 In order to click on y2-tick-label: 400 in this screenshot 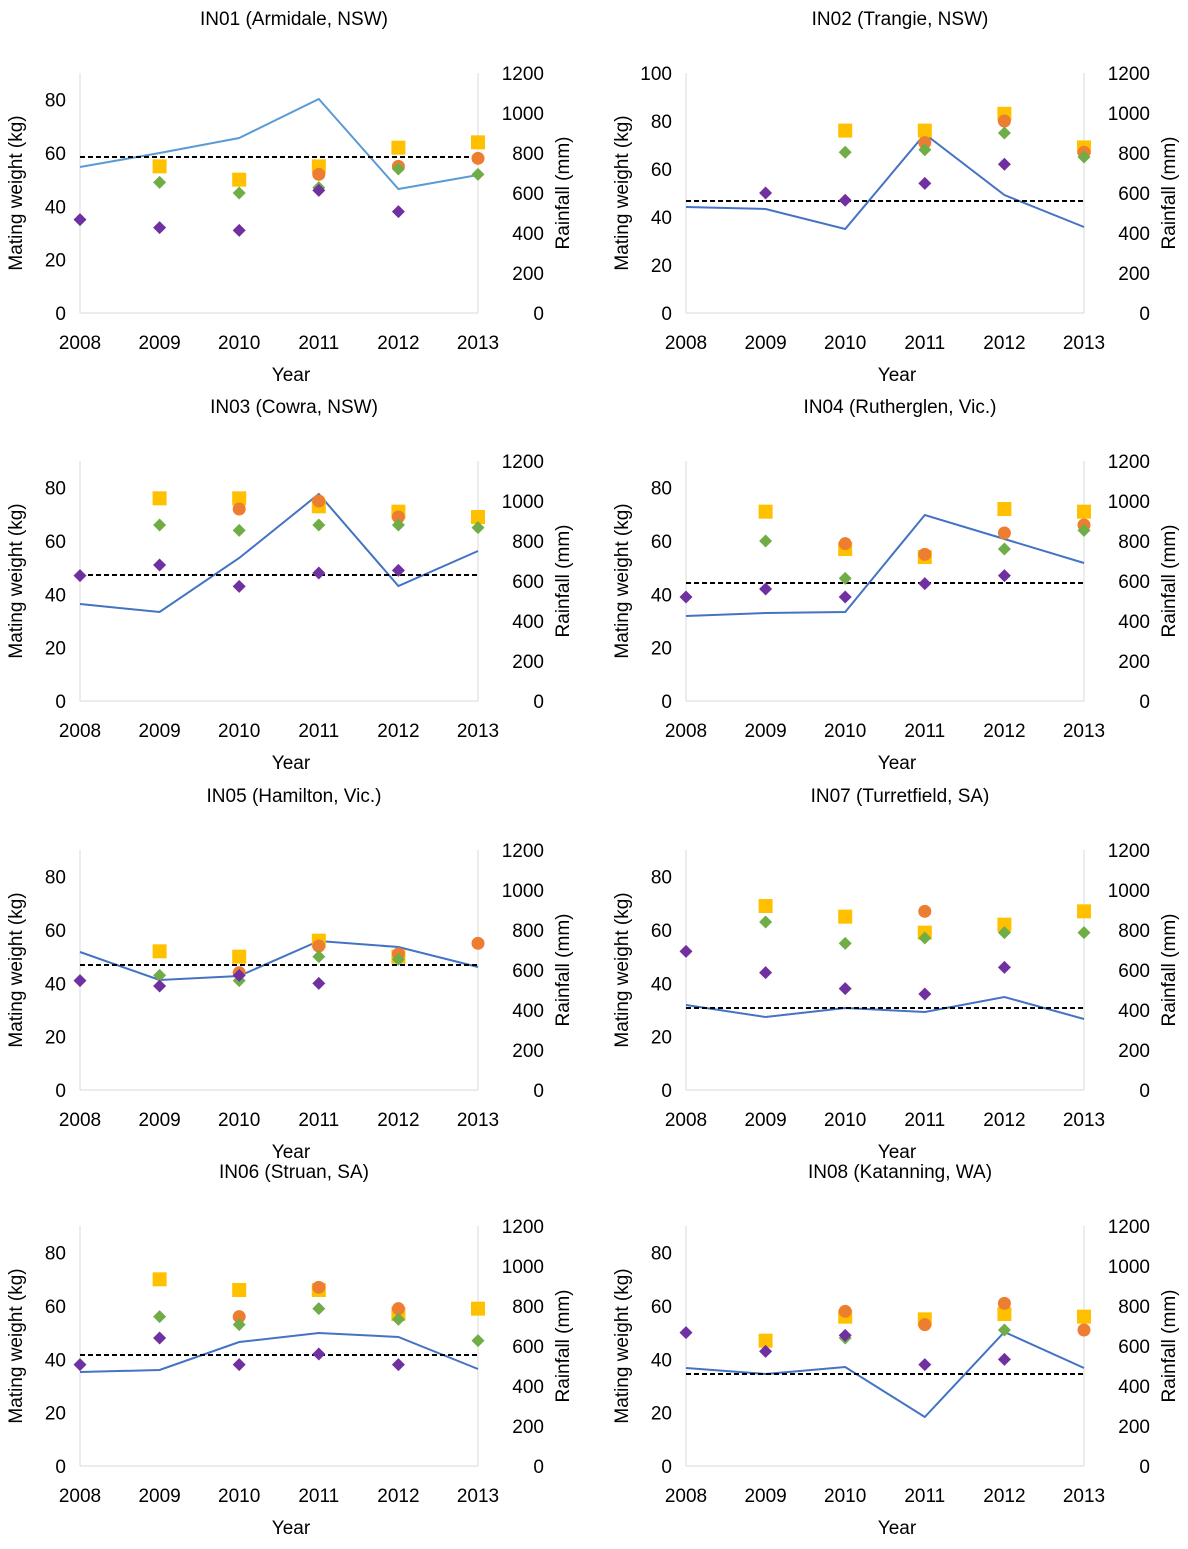, I will do `click(1134, 622)`.